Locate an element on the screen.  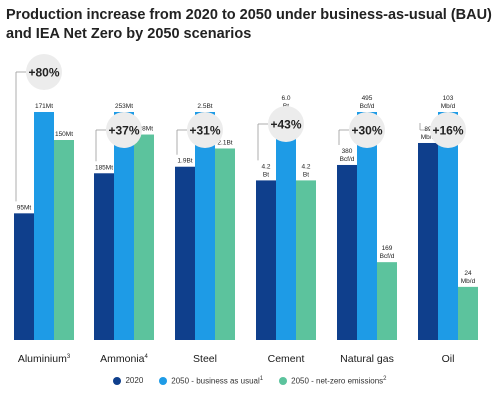
legend-item-0: 2020 is located at coordinates (128, 380).